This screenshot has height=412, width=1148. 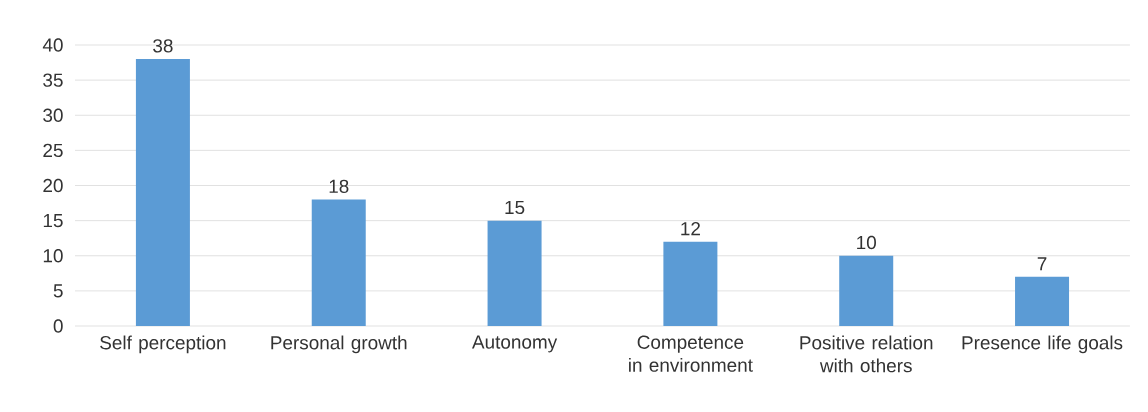 What do you see at coordinates (53, 150) in the screenshot?
I see `y-tick-label: 25` at bounding box center [53, 150].